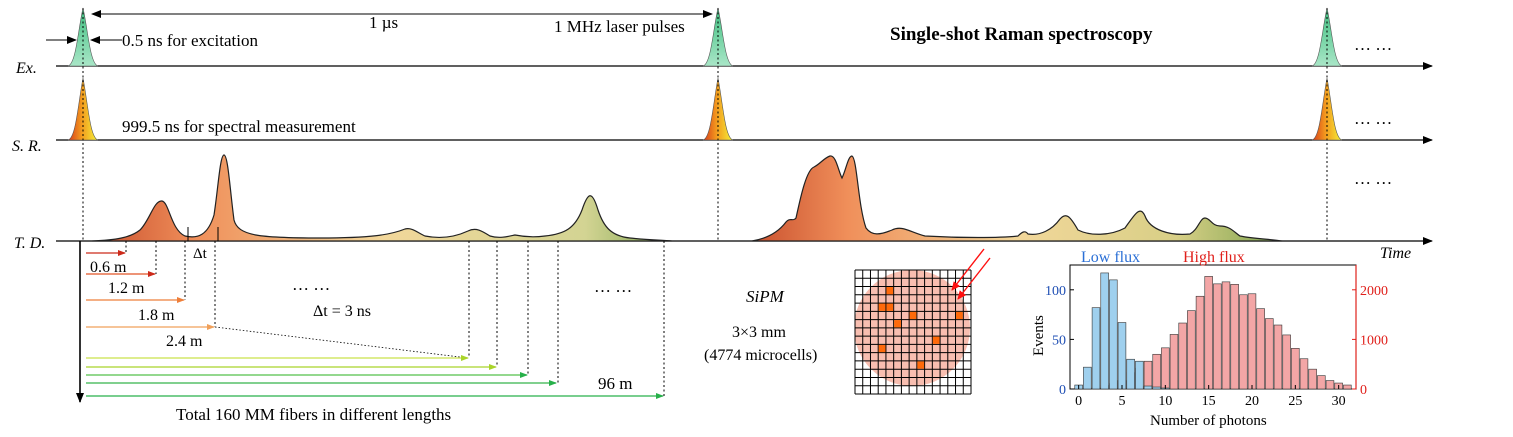 The height and width of the screenshot is (437, 1513). Describe the element at coordinates (1208, 421) in the screenshot. I see `histogram-xlabel: Number of photons` at that location.